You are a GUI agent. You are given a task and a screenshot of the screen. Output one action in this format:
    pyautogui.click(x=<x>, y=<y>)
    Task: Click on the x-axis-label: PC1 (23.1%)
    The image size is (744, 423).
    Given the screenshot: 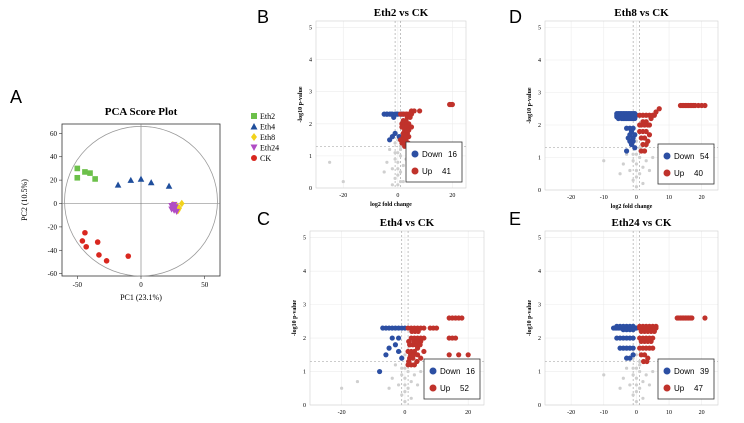 What is the action you would take?
    pyautogui.click(x=141, y=297)
    